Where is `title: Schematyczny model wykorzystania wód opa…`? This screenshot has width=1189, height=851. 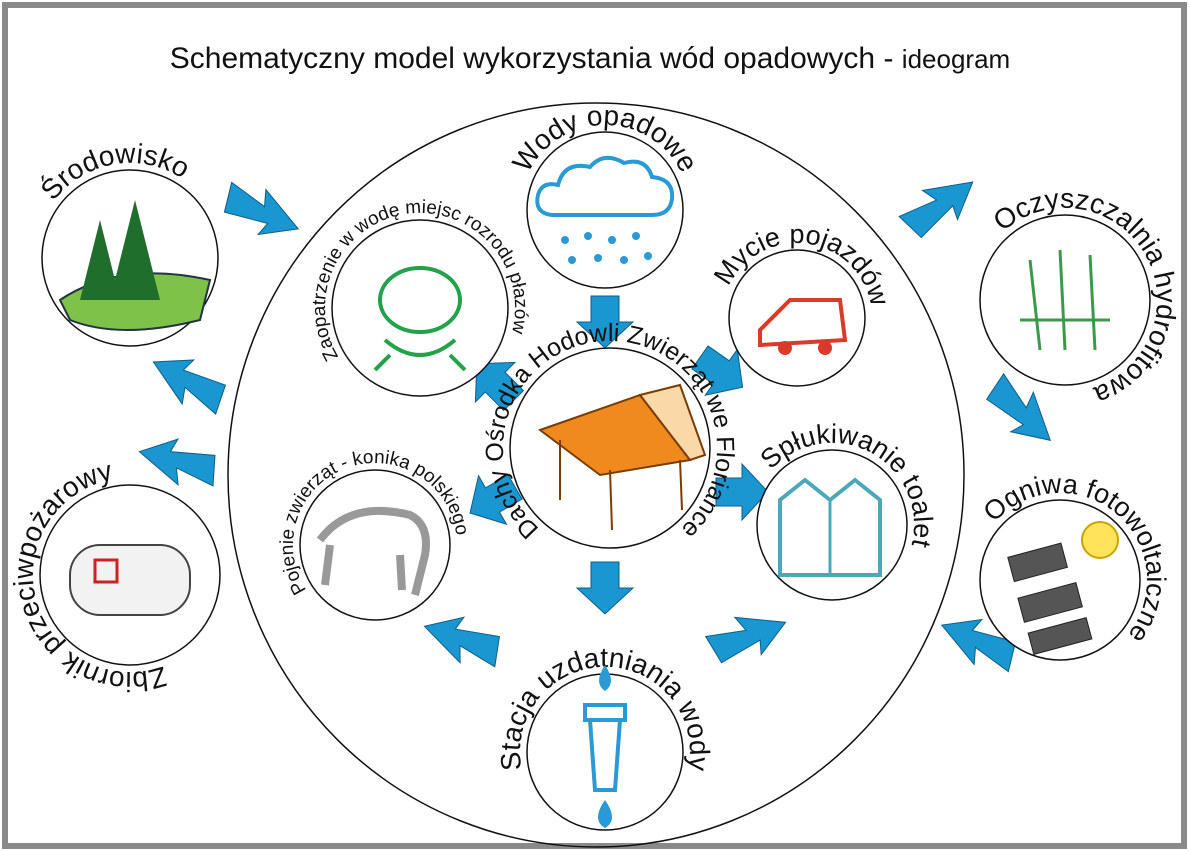
title: Schematyczny model wykorzystania wód opa… is located at coordinates (590, 58).